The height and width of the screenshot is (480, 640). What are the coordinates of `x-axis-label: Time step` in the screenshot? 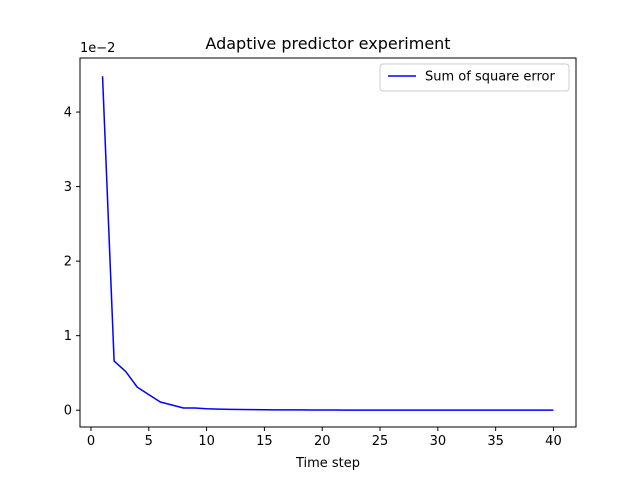 It's located at (327, 463).